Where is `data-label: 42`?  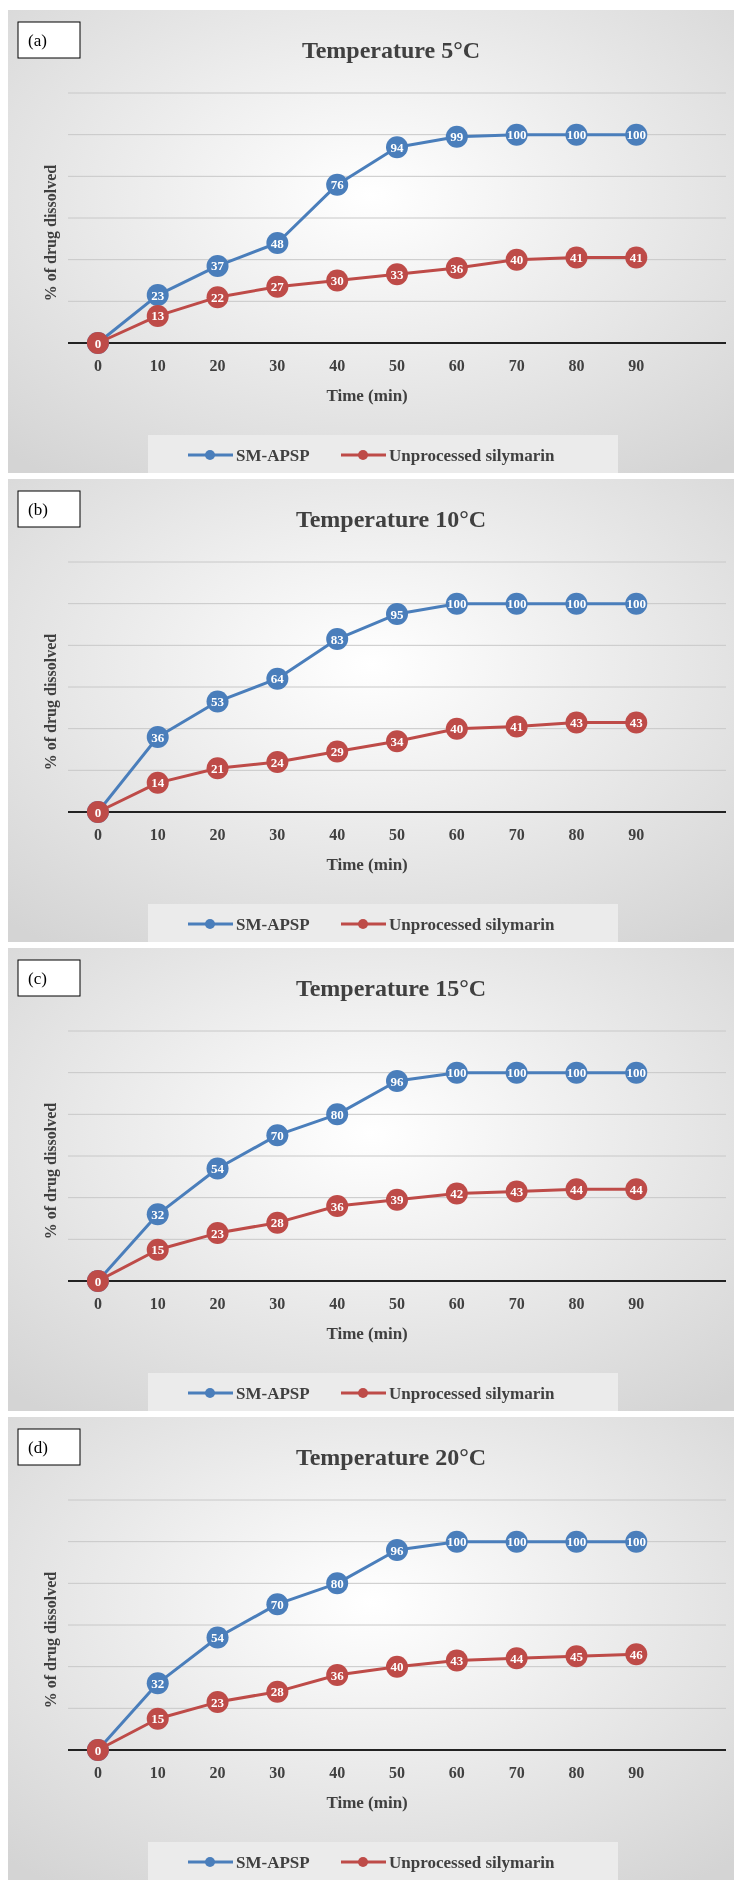 data-label: 42 is located at coordinates (457, 1194).